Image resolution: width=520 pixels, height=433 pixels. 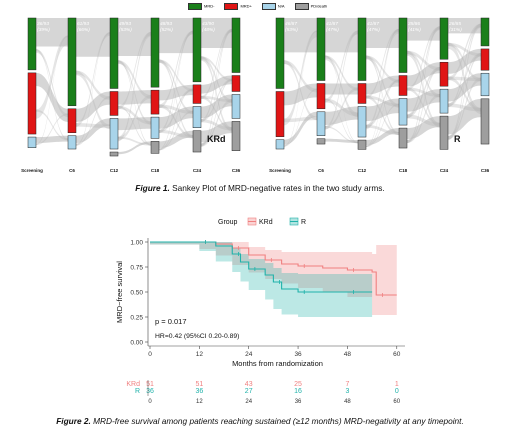 What do you see at coordinates (485, 170) in the screenshot?
I see `sankey-timepoint-label: C36` at bounding box center [485, 170].